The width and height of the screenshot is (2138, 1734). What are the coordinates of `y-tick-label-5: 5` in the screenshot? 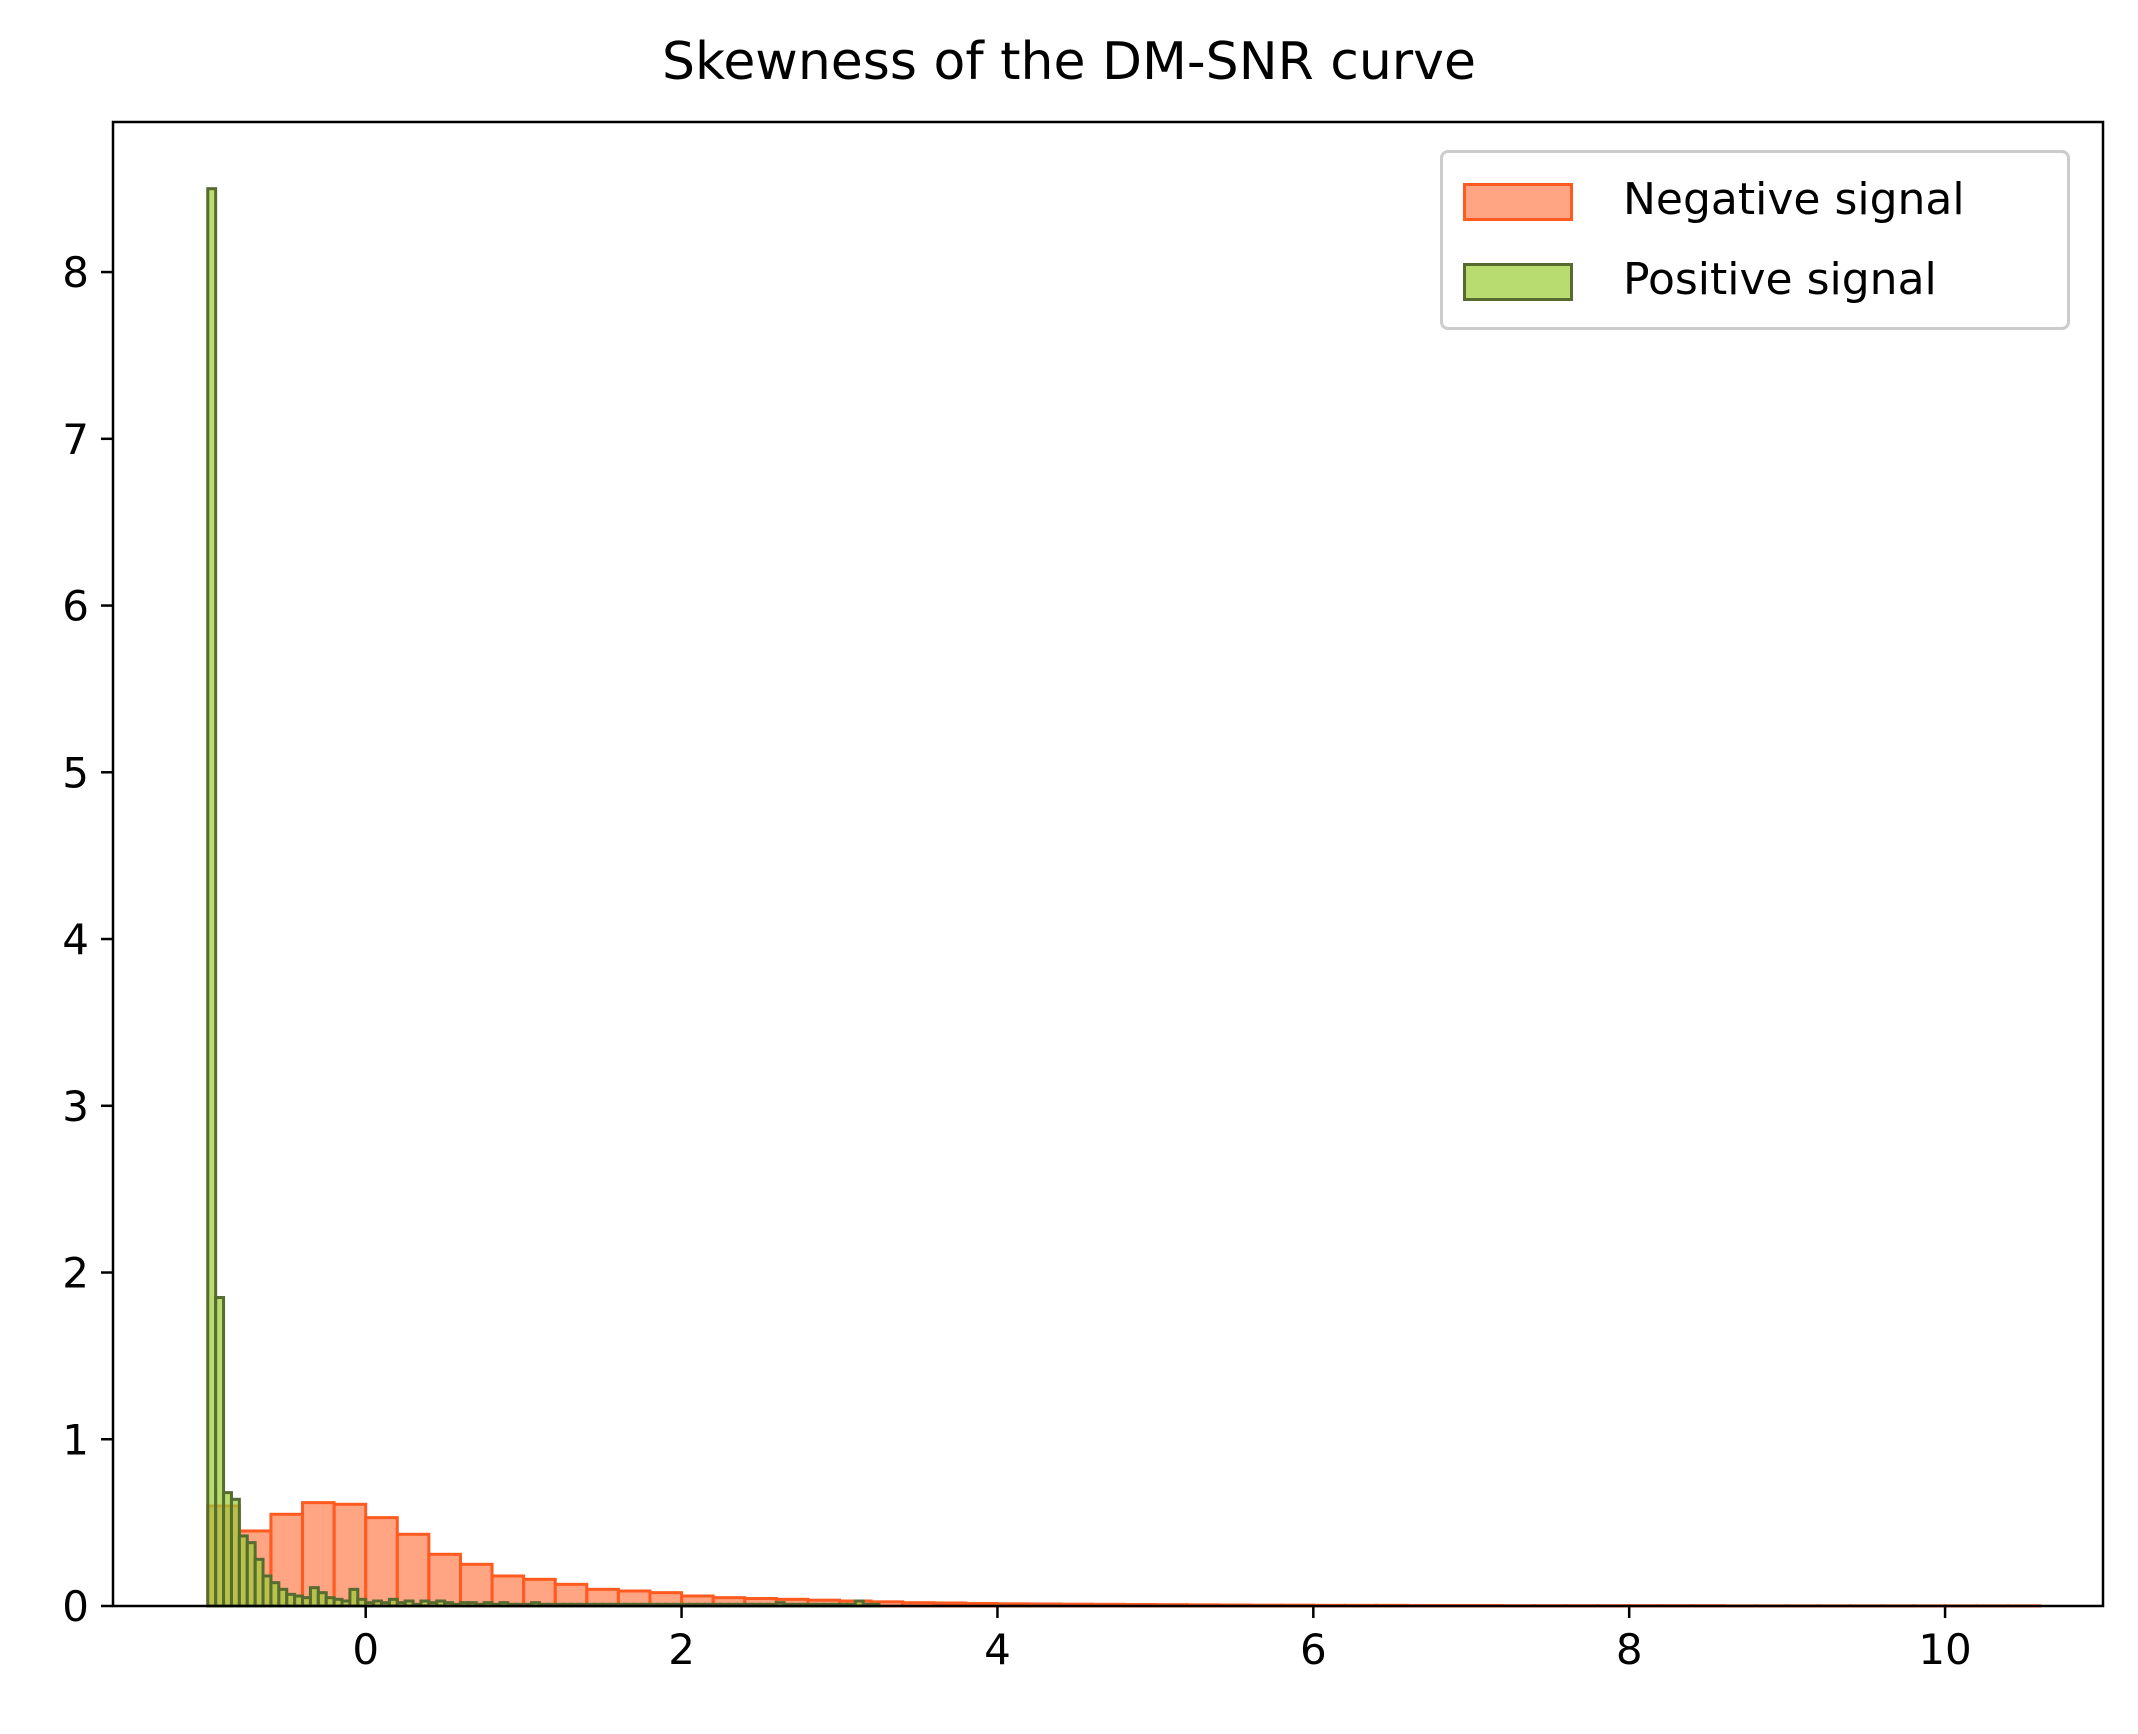 It's located at (75, 772).